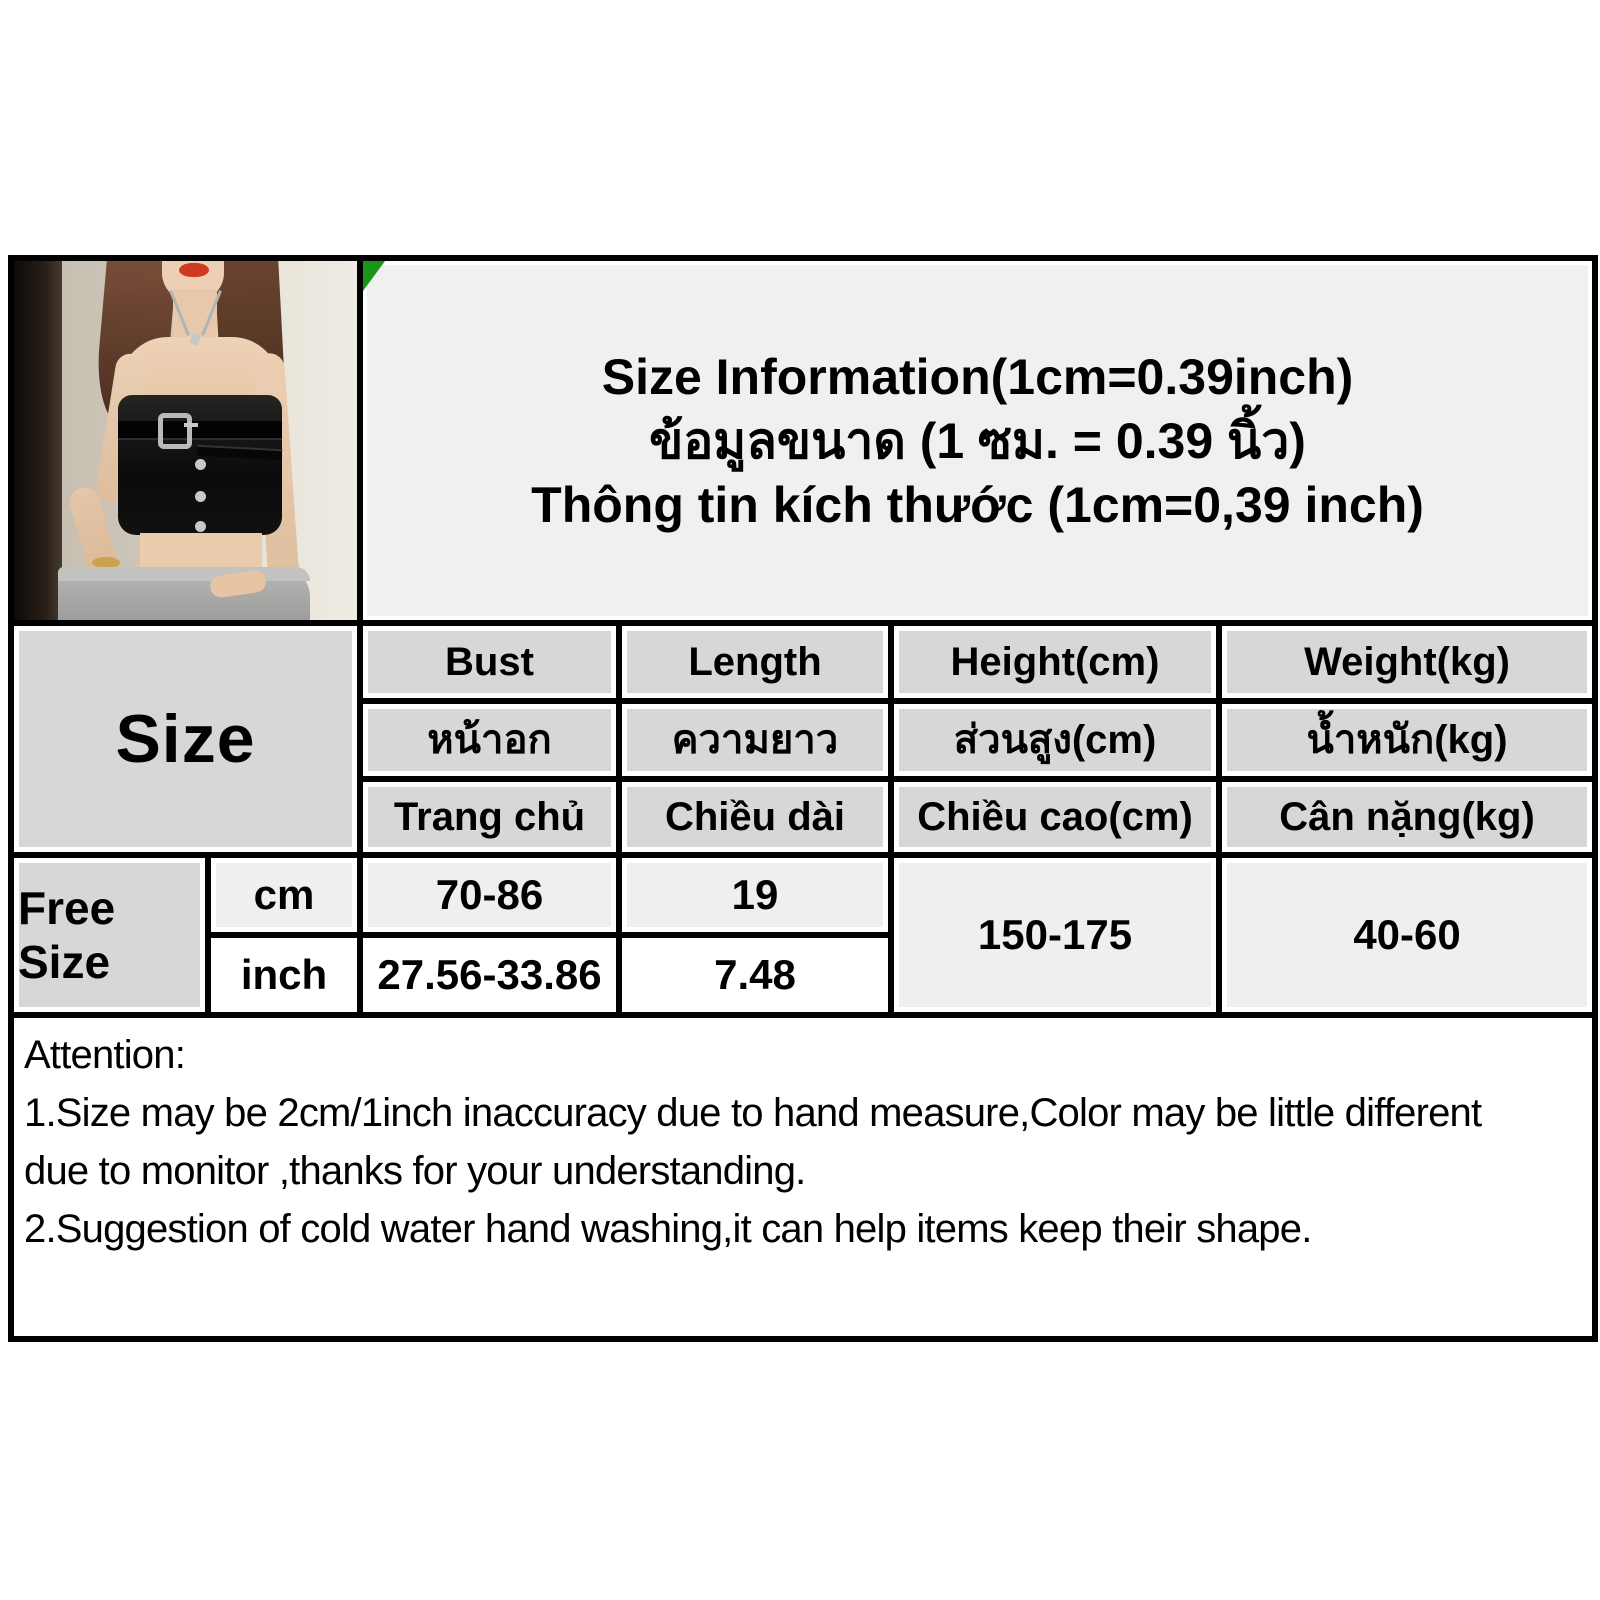  Describe the element at coordinates (239, 452) in the screenshot. I see `tube-top-strap` at that location.